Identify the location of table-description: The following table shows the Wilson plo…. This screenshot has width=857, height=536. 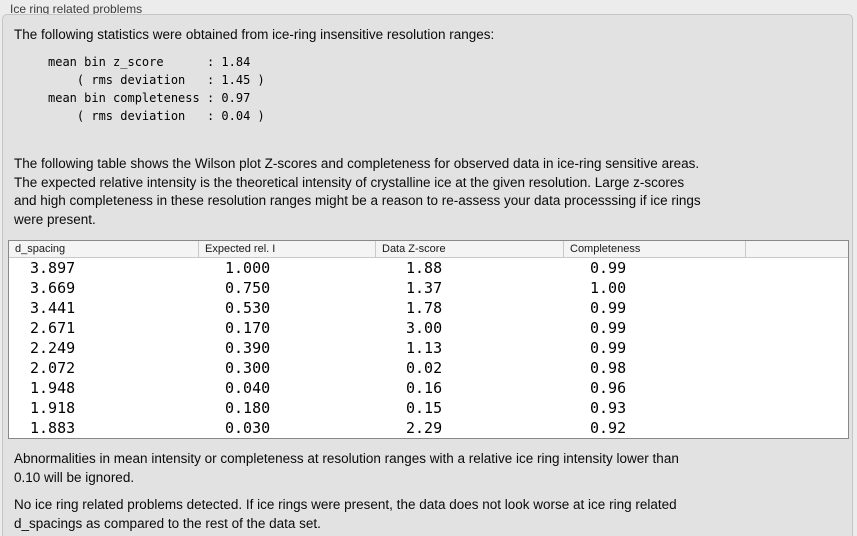
(357, 191).